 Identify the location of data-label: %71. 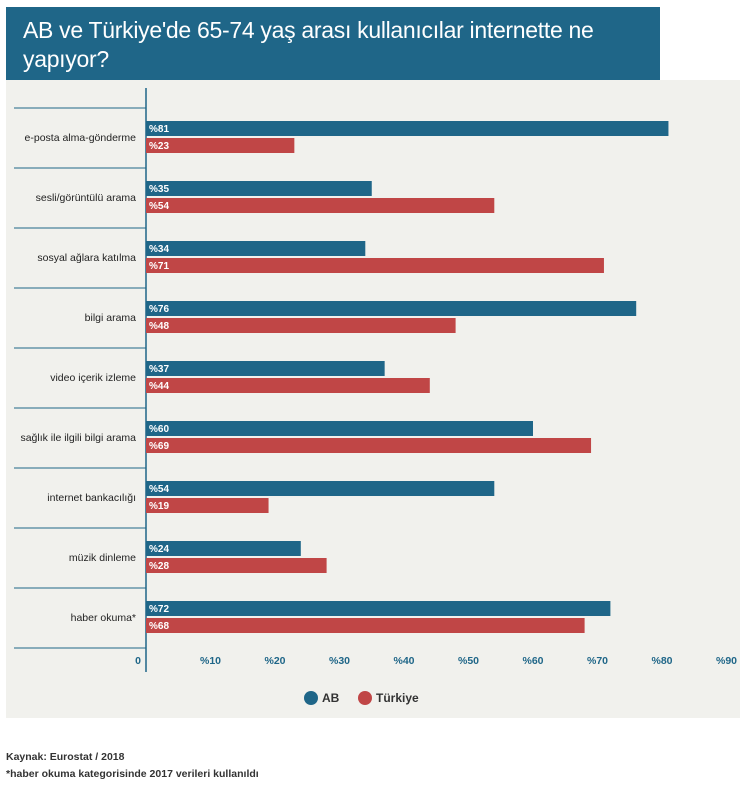
(159, 266).